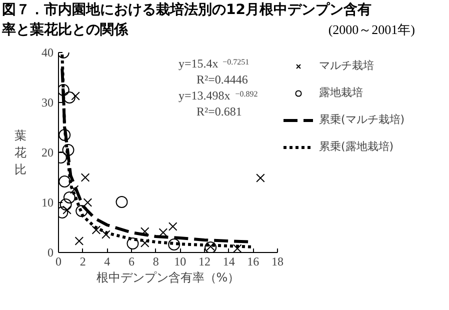 Image resolution: width=449 pixels, height=310 pixels. What do you see at coordinates (20, 152) in the screenshot?
I see `y-axis-title: 葉花比` at bounding box center [20, 152].